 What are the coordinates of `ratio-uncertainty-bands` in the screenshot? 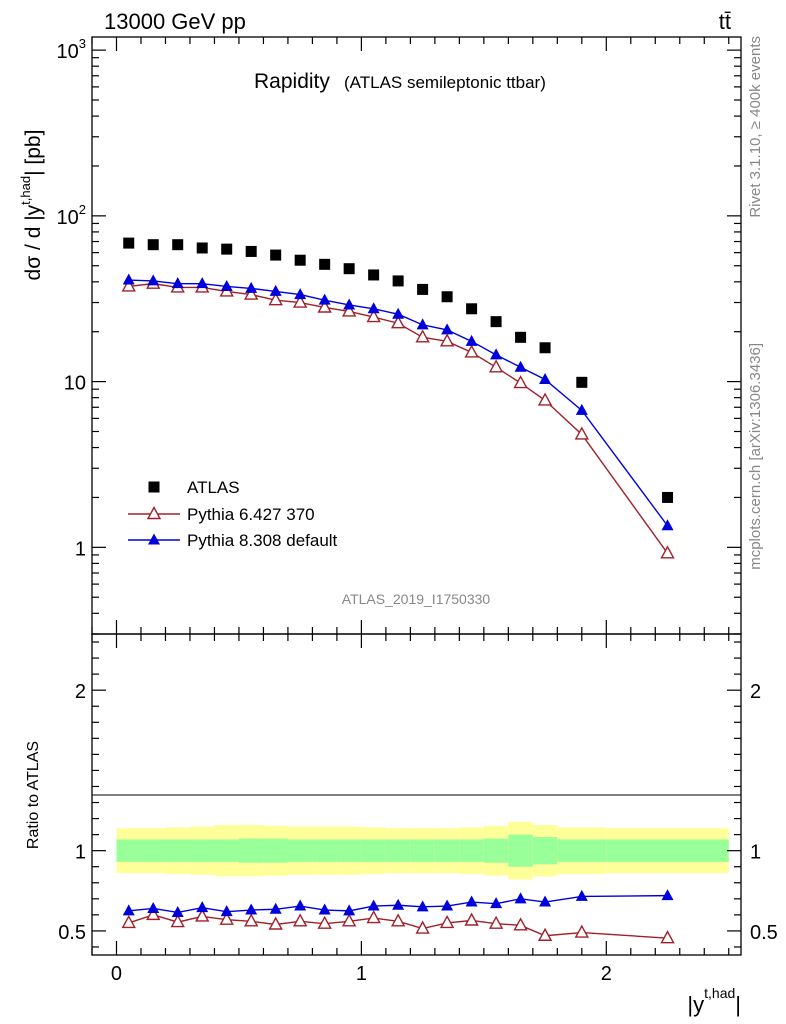 It's located at (422, 850).